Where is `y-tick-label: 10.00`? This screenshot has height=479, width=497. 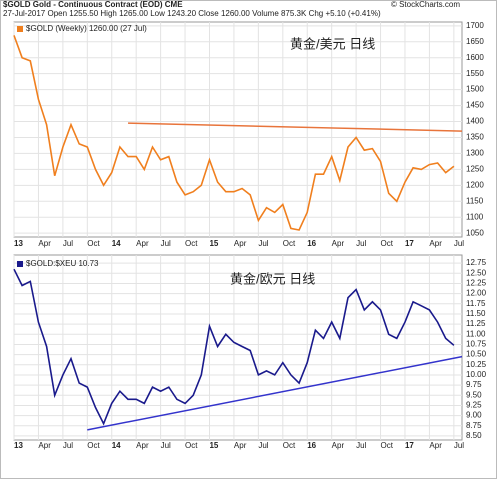 y-tick-label: 10.00 is located at coordinates (476, 374).